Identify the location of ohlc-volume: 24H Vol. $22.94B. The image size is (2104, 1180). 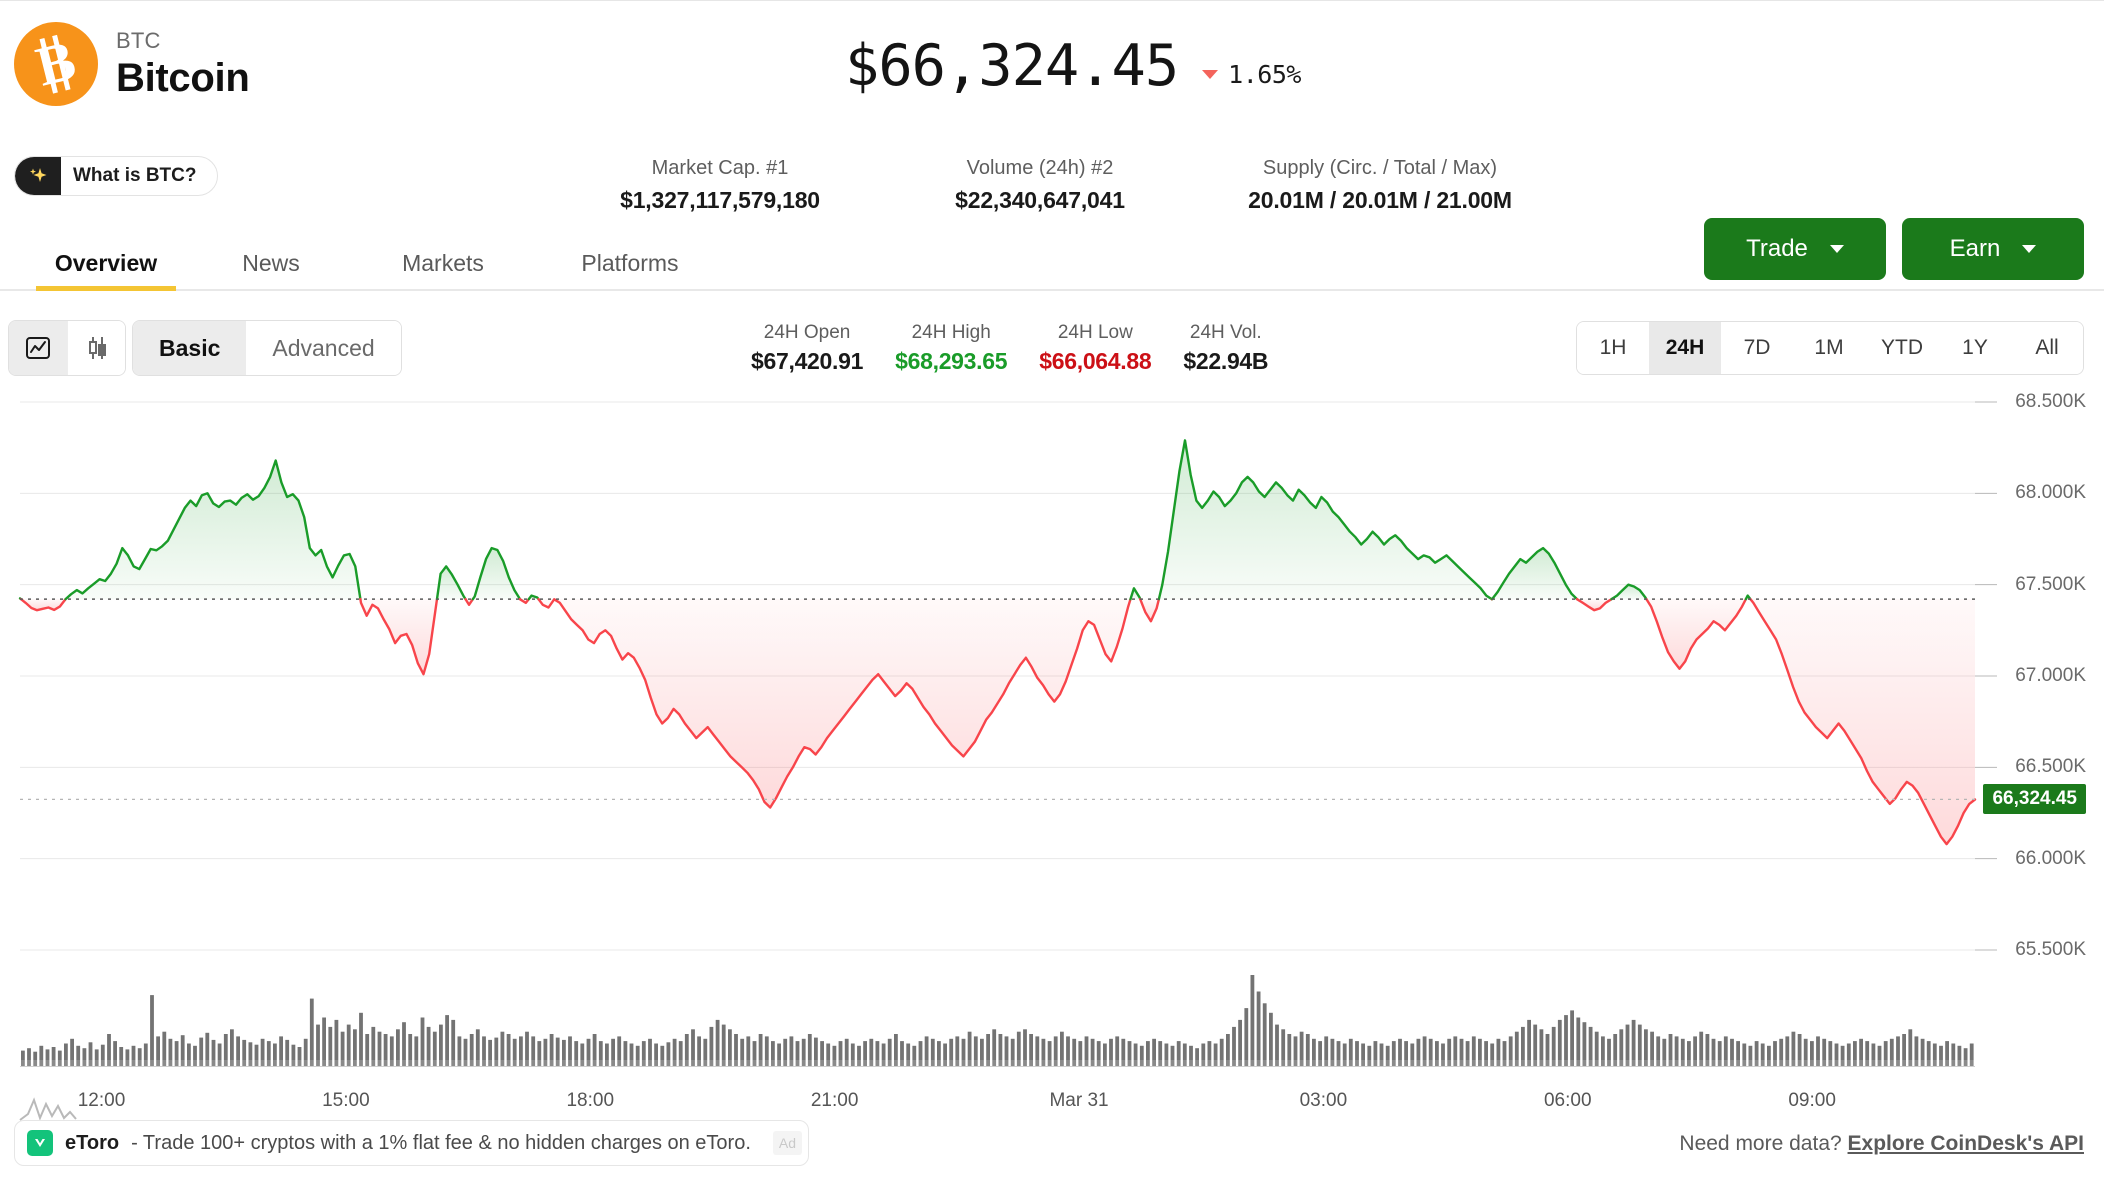
(1225, 347).